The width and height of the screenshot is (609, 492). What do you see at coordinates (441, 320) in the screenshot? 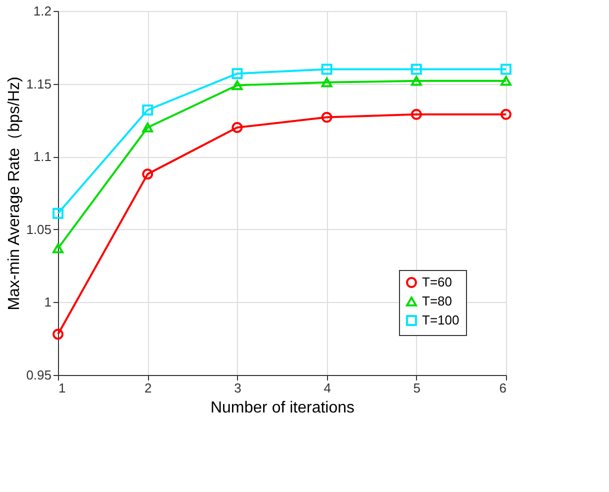
I see `legend-label: T=100` at bounding box center [441, 320].